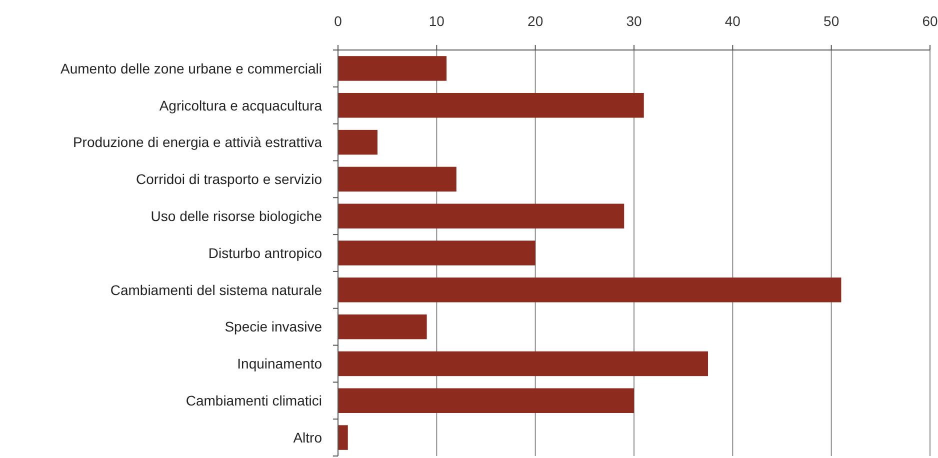 This screenshot has height=458, width=938. What do you see at coordinates (273, 326) in the screenshot?
I see `y-tick-label: Specie invasive` at bounding box center [273, 326].